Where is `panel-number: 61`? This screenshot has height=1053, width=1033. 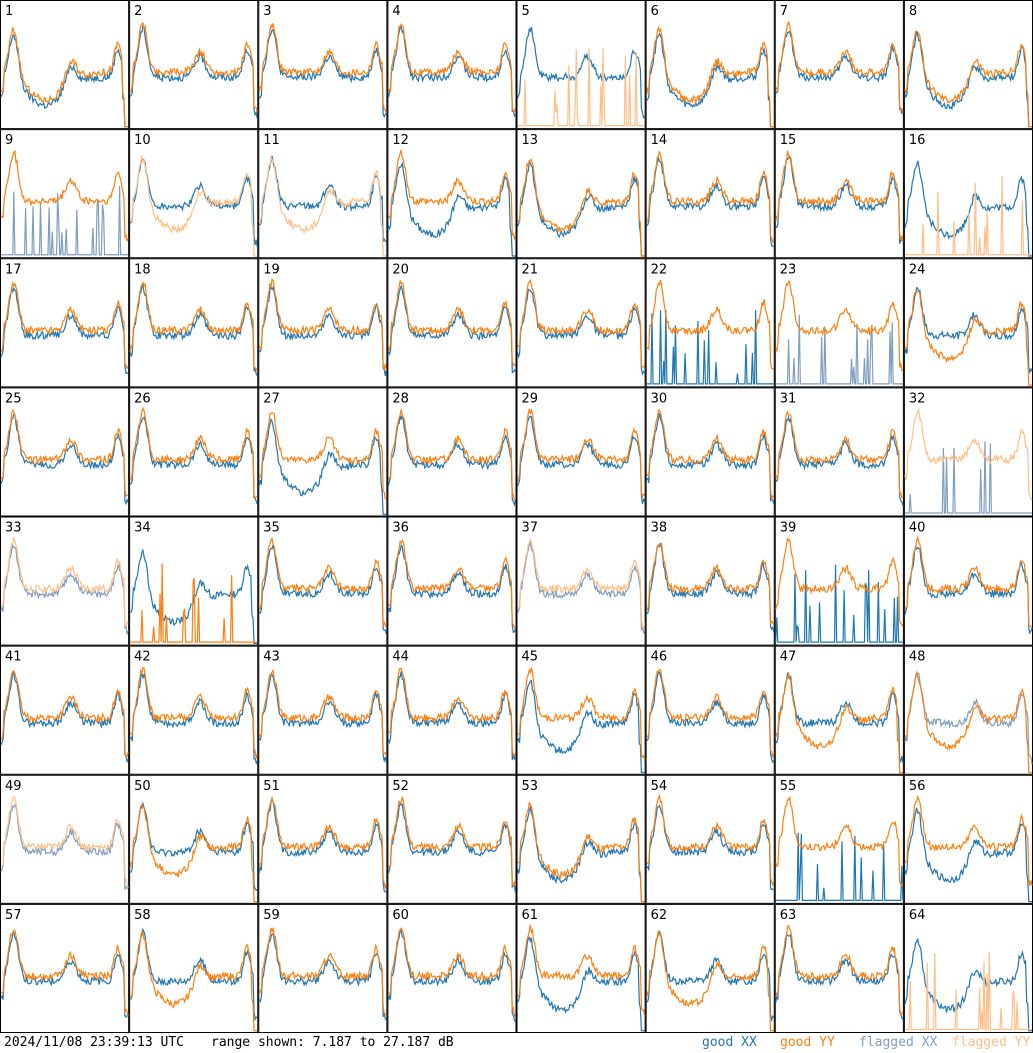
panel-number: 61 is located at coordinates (530, 915).